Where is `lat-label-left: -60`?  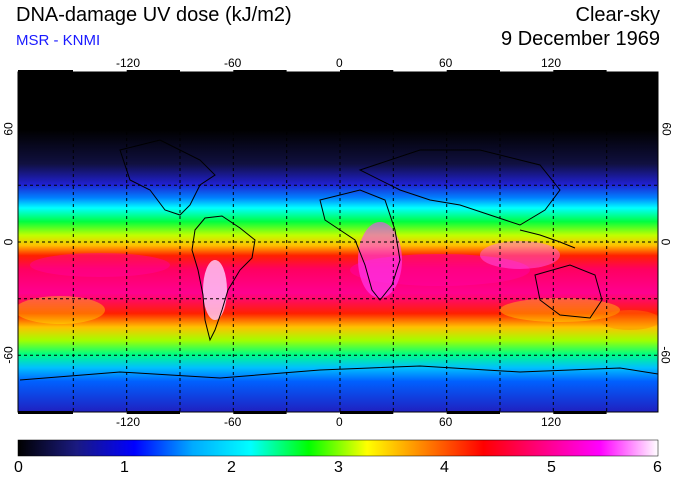
lat-label-left: -60 is located at coordinates (8, 355).